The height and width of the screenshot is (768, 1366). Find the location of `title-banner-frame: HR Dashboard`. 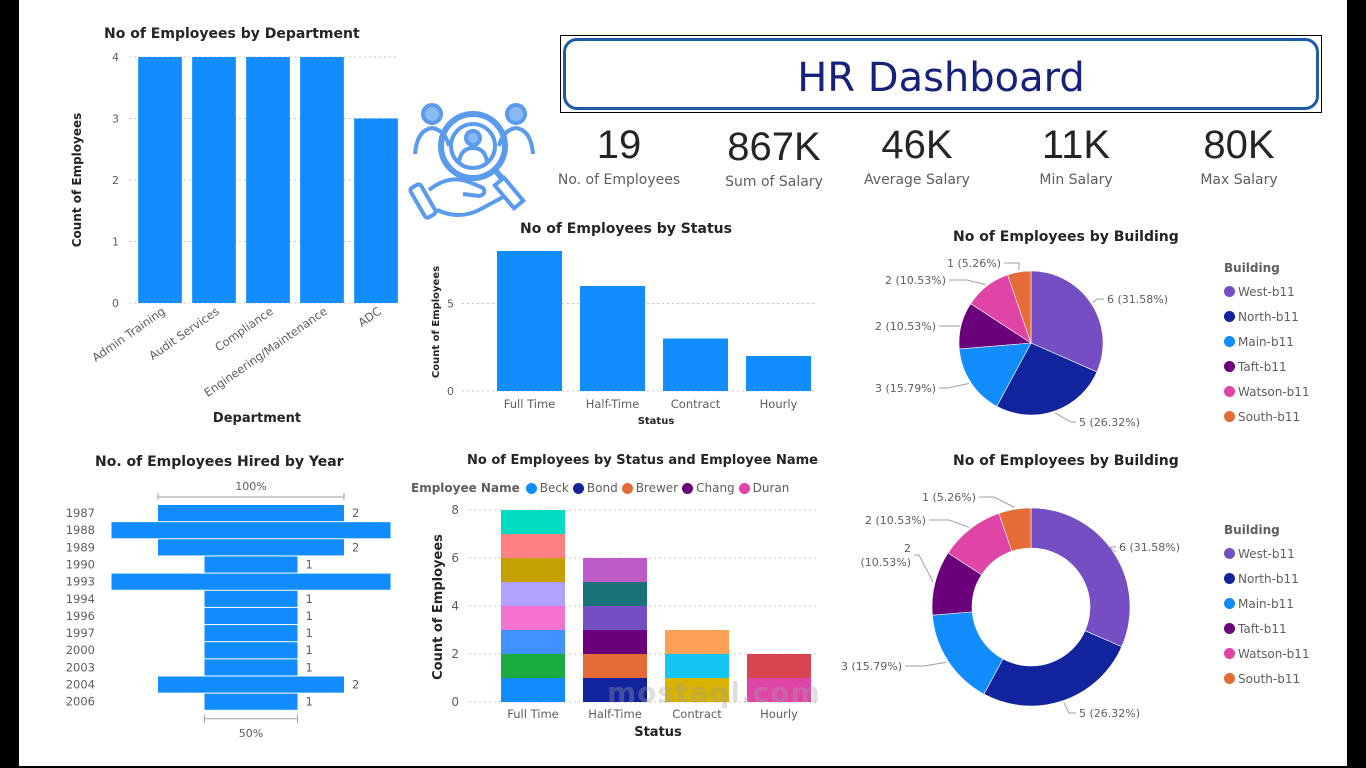

title-banner-frame: HR Dashboard is located at coordinates (941, 74).